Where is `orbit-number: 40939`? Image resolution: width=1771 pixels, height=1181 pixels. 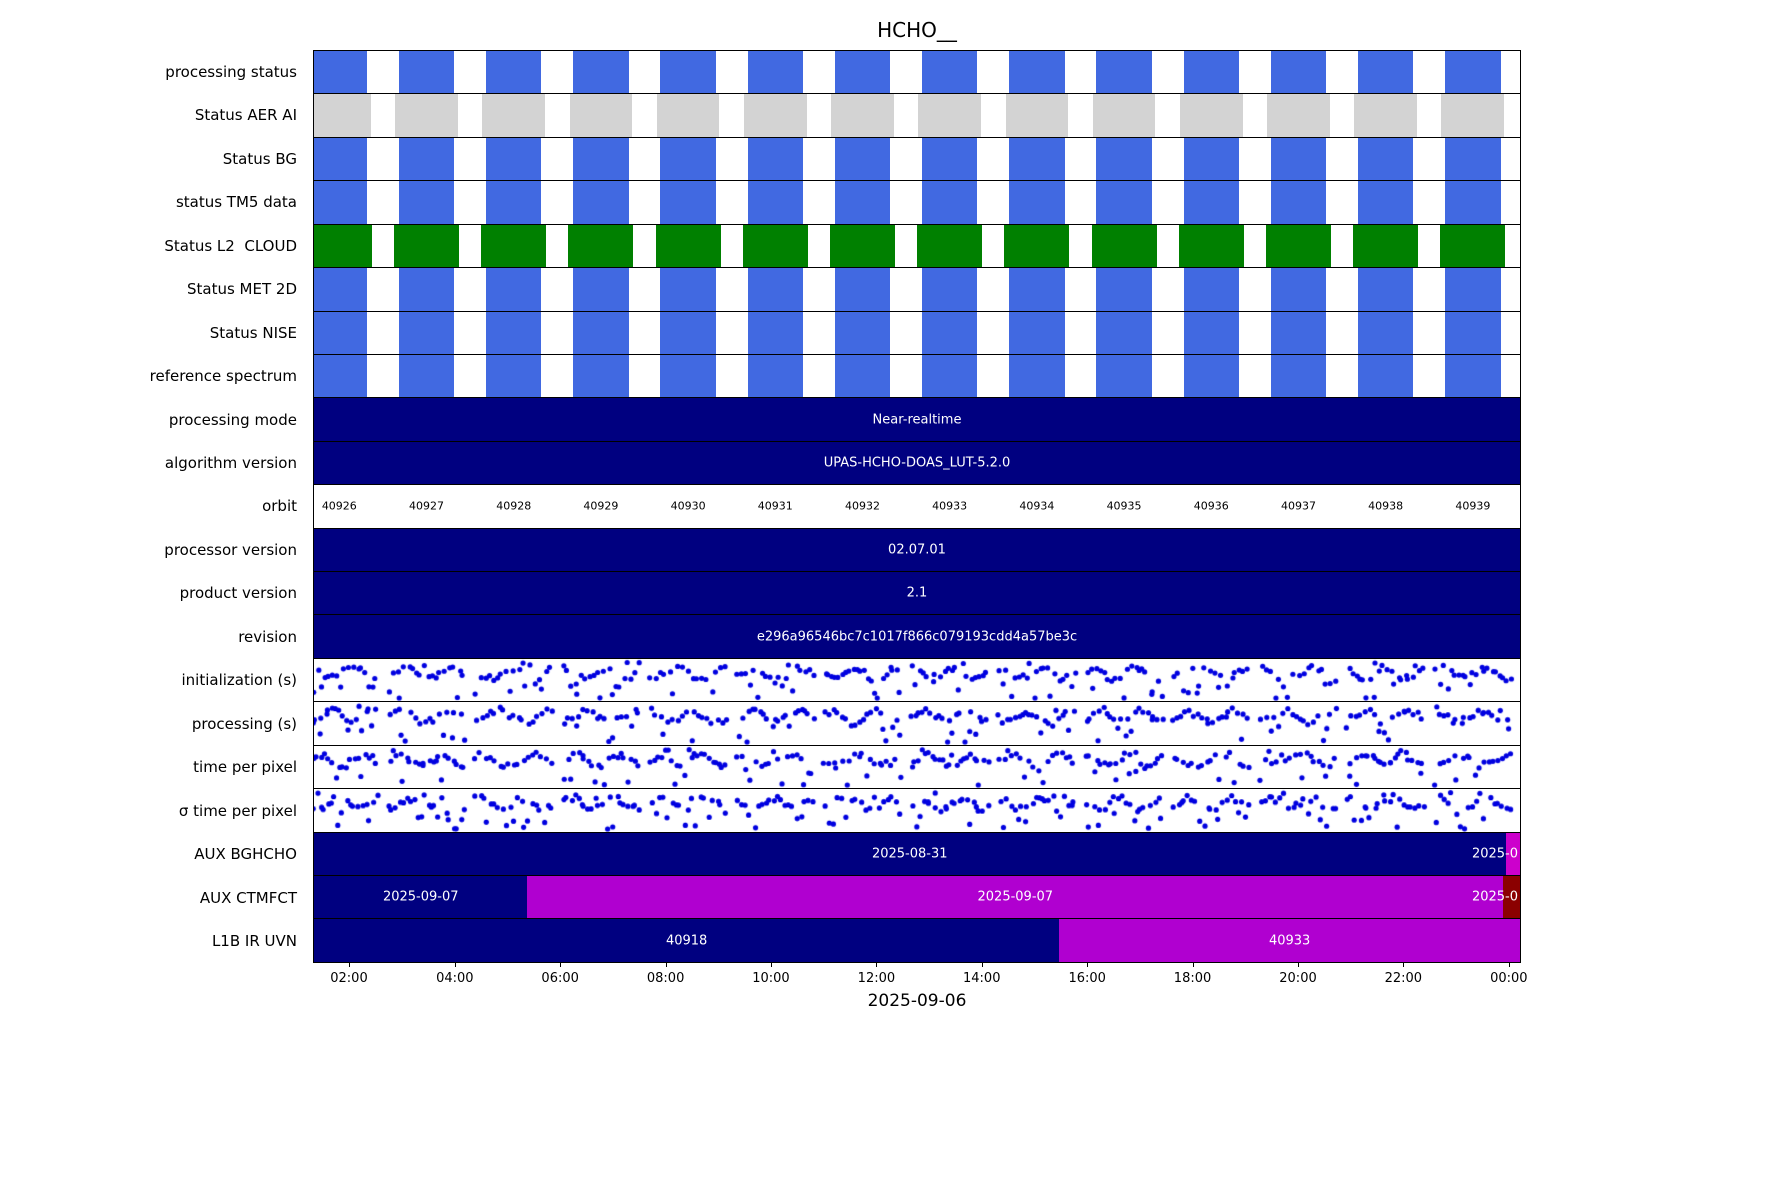 orbit-number: 40939 is located at coordinates (1473, 506).